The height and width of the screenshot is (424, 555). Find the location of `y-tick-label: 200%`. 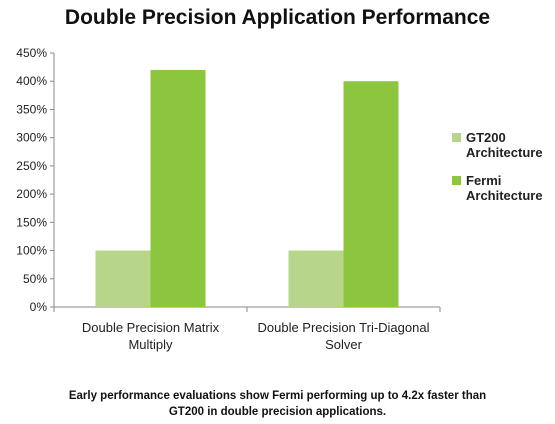

y-tick-label: 200% is located at coordinates (31, 194).